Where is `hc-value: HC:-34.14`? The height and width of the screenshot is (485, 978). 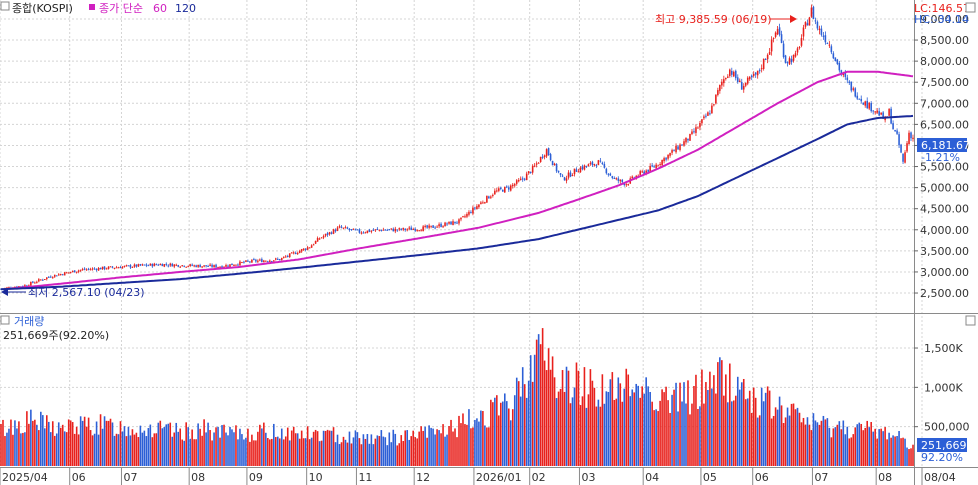
hc-value: HC:-34.14 is located at coordinates (941, 19).